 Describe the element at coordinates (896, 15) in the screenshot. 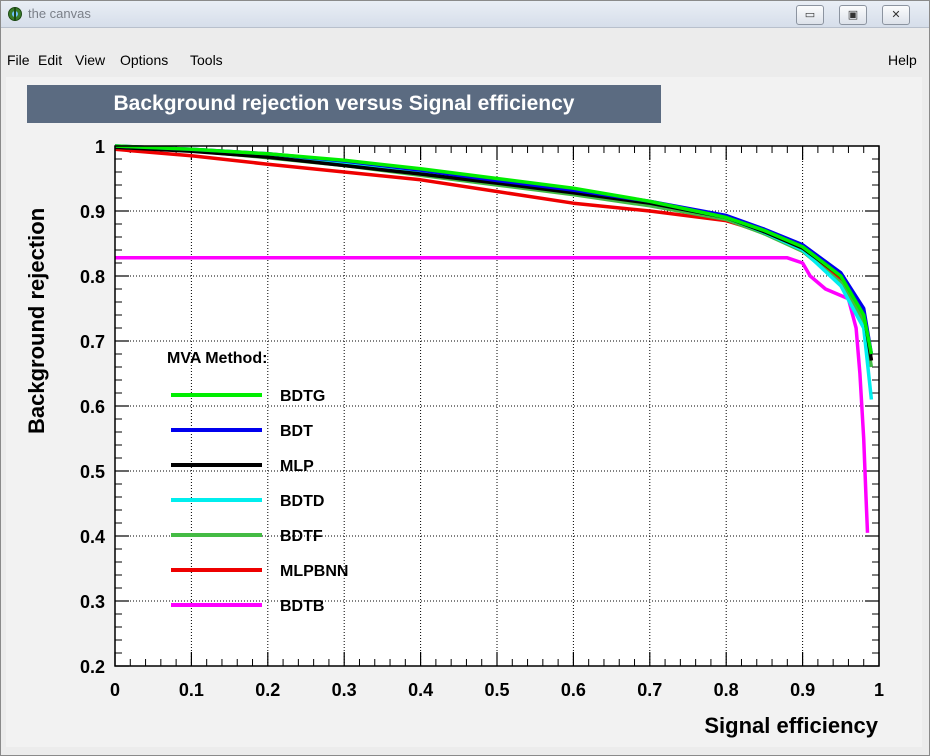

I see `close-button: ✕` at that location.